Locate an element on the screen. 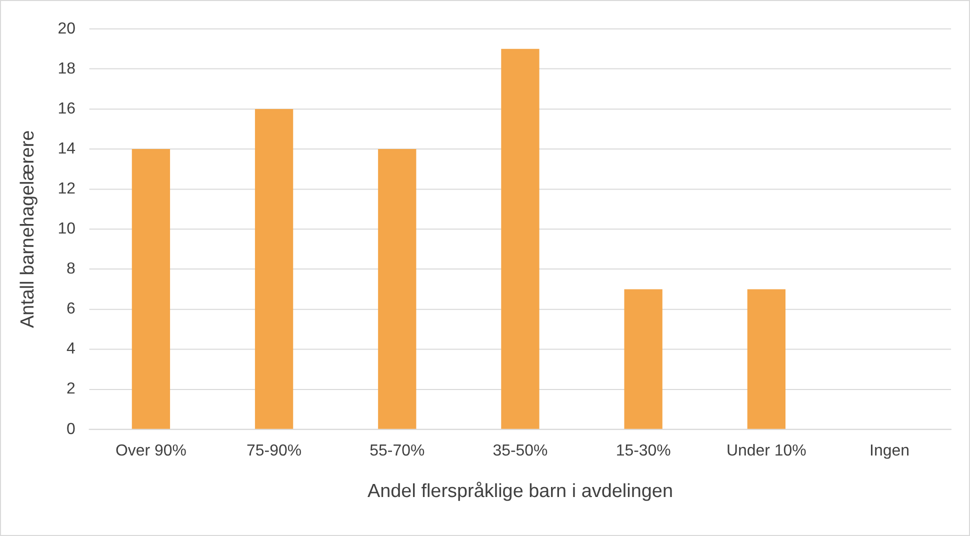  y-tick-label: 6 is located at coordinates (71, 309).